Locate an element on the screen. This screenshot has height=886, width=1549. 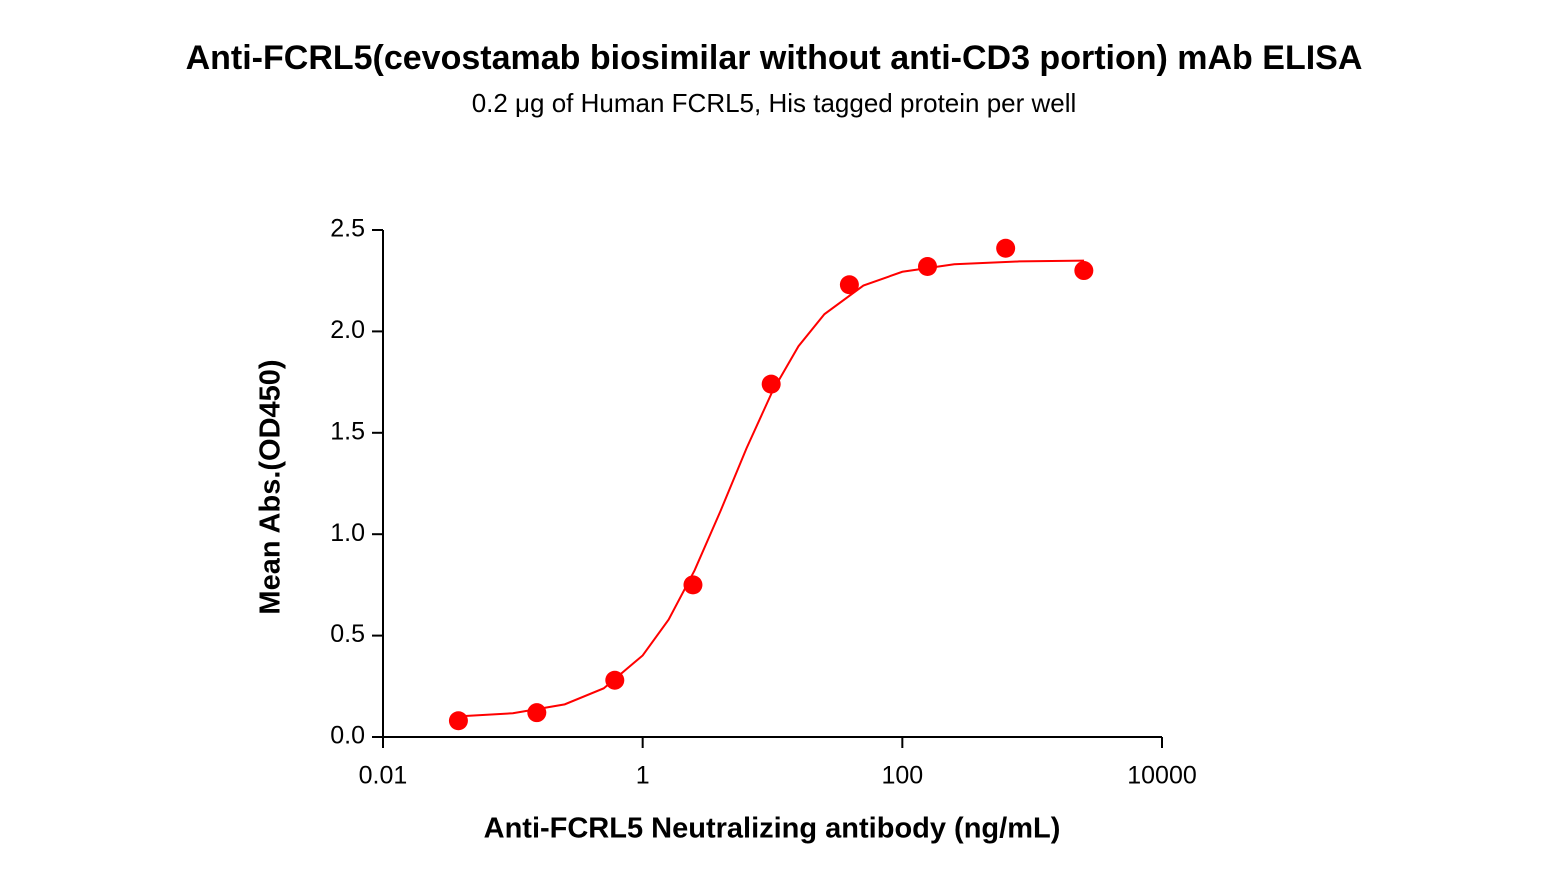
x-tick-label: 1 is located at coordinates (643, 776).